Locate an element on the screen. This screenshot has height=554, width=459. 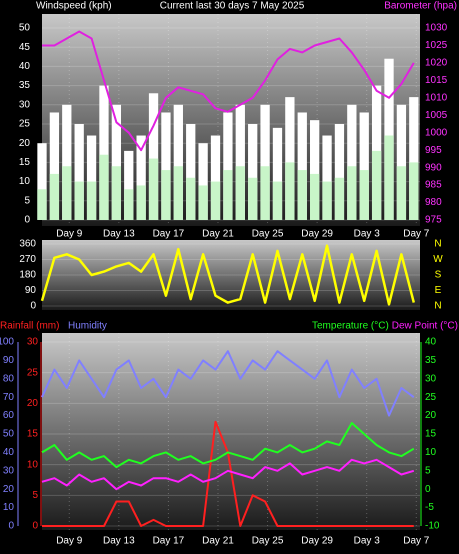
y3-tick-label: 40 is located at coordinates (9, 452).